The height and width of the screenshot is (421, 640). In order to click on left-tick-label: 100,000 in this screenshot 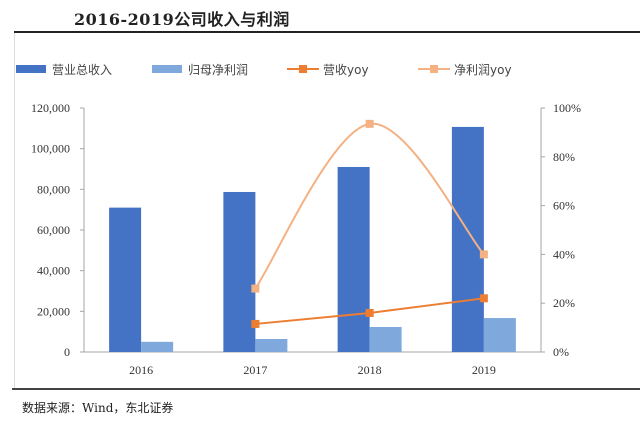, I will do `click(50, 149)`.